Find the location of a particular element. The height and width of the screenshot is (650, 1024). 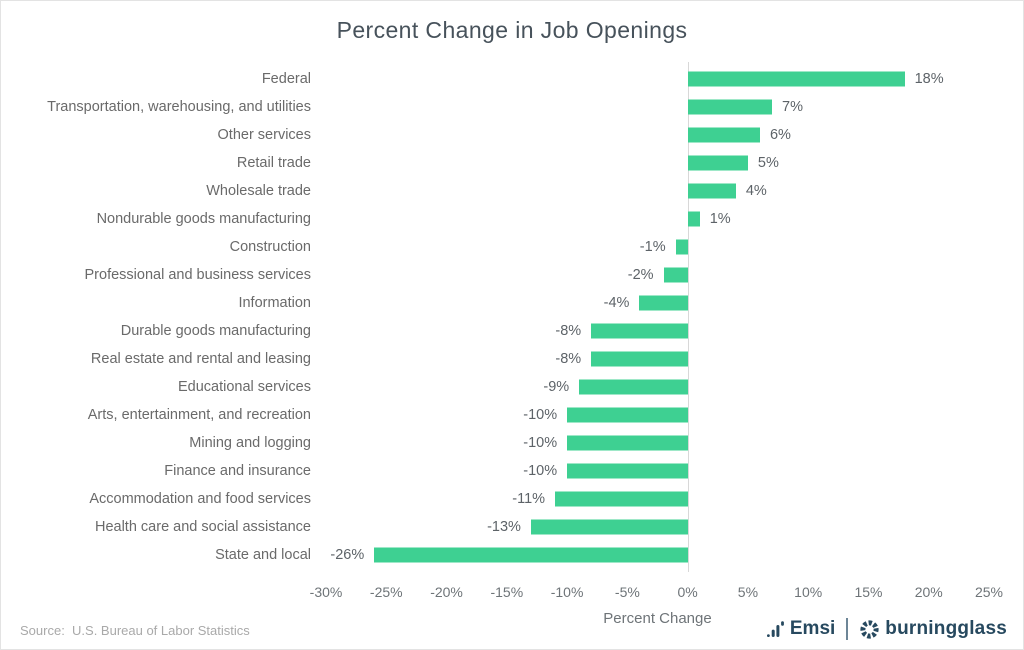

bar-canvas: -1% is located at coordinates (657, 247).